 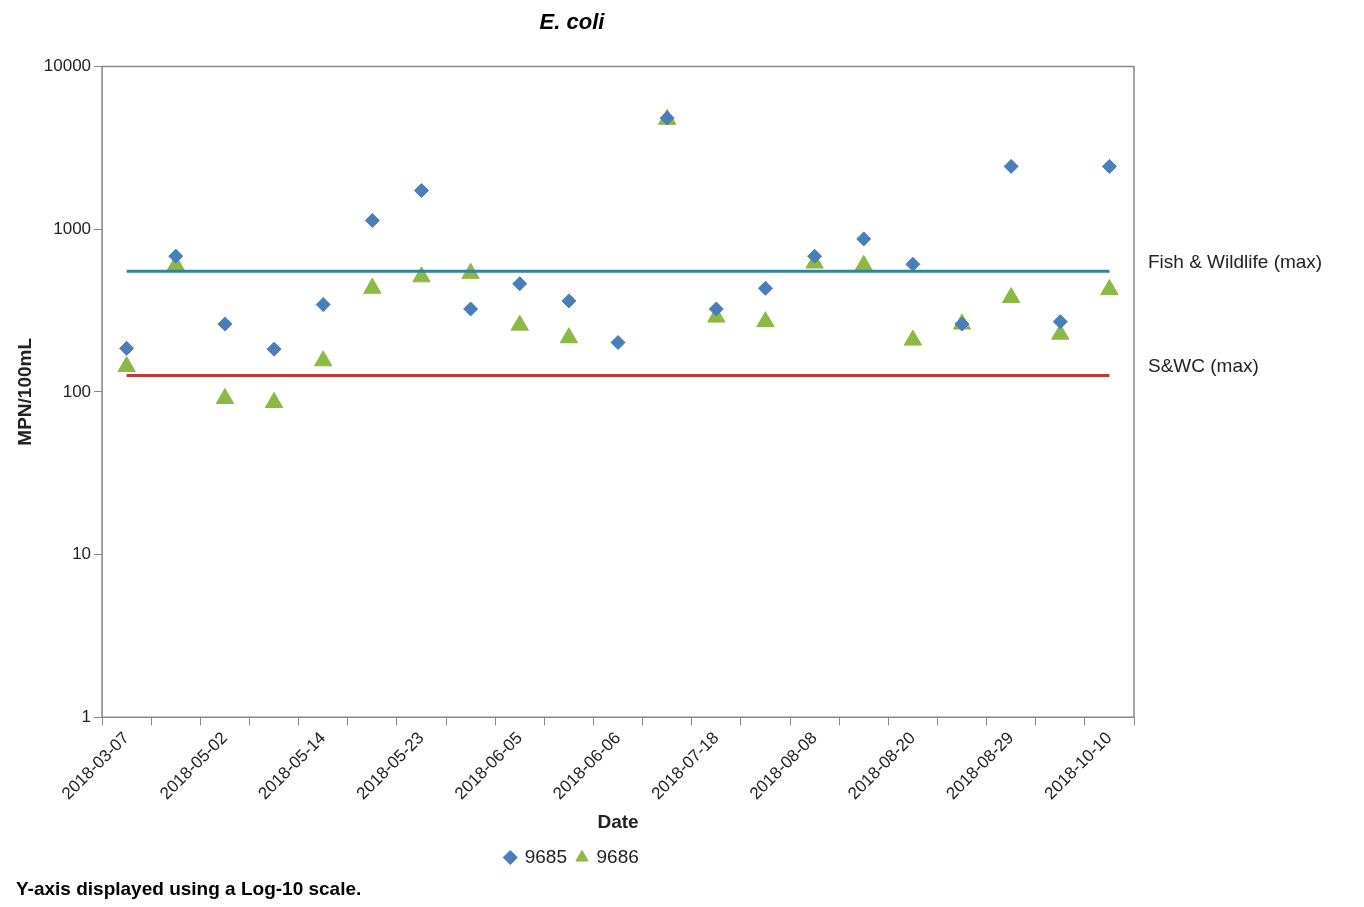 I want to click on y-tick-label: 1, so click(x=86, y=716).